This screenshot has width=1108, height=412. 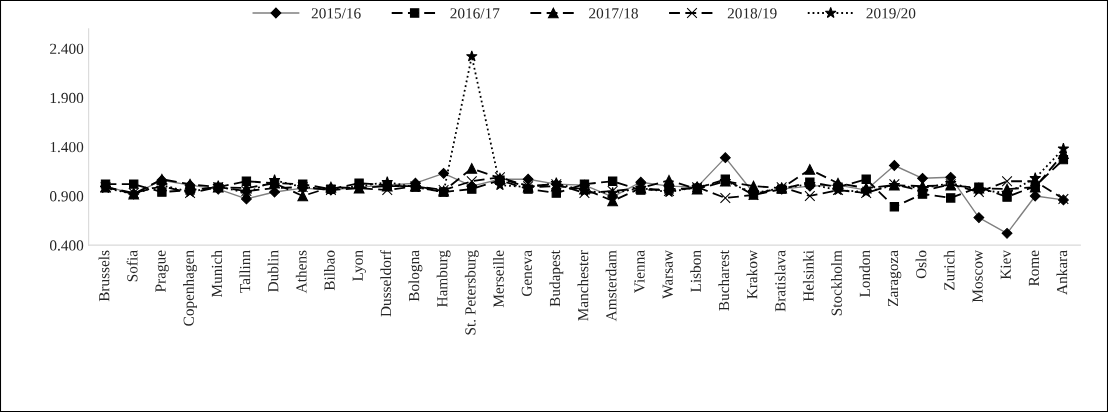 What do you see at coordinates (245, 271) in the screenshot?
I see `x-tick-label: Tallinn` at bounding box center [245, 271].